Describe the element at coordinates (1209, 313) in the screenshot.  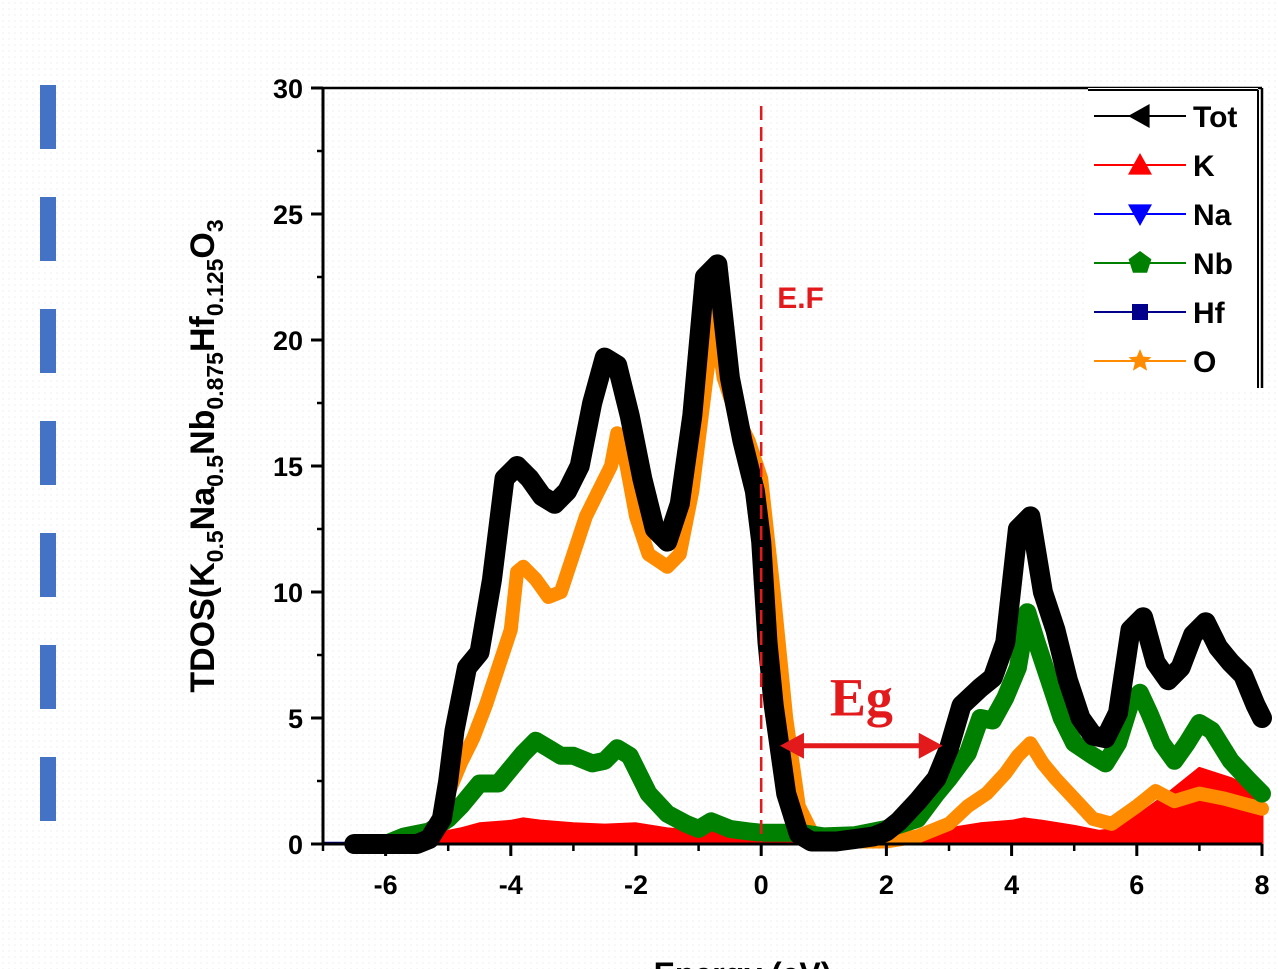
I see `legend-label: Hf` at that location.